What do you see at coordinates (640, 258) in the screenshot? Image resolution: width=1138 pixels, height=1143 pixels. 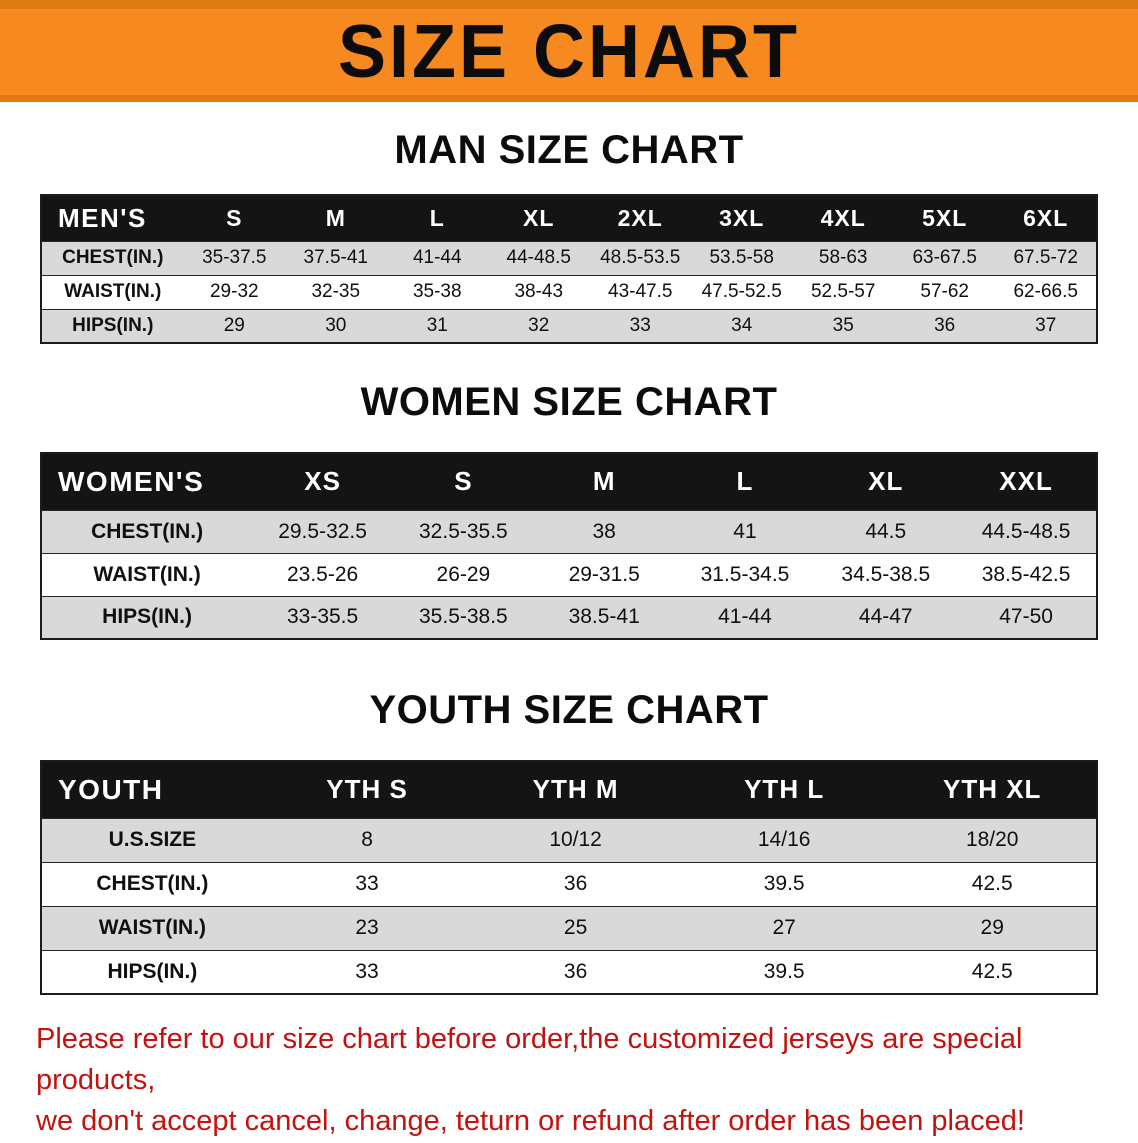 I see `measurement-value: 48.5-53.5` at bounding box center [640, 258].